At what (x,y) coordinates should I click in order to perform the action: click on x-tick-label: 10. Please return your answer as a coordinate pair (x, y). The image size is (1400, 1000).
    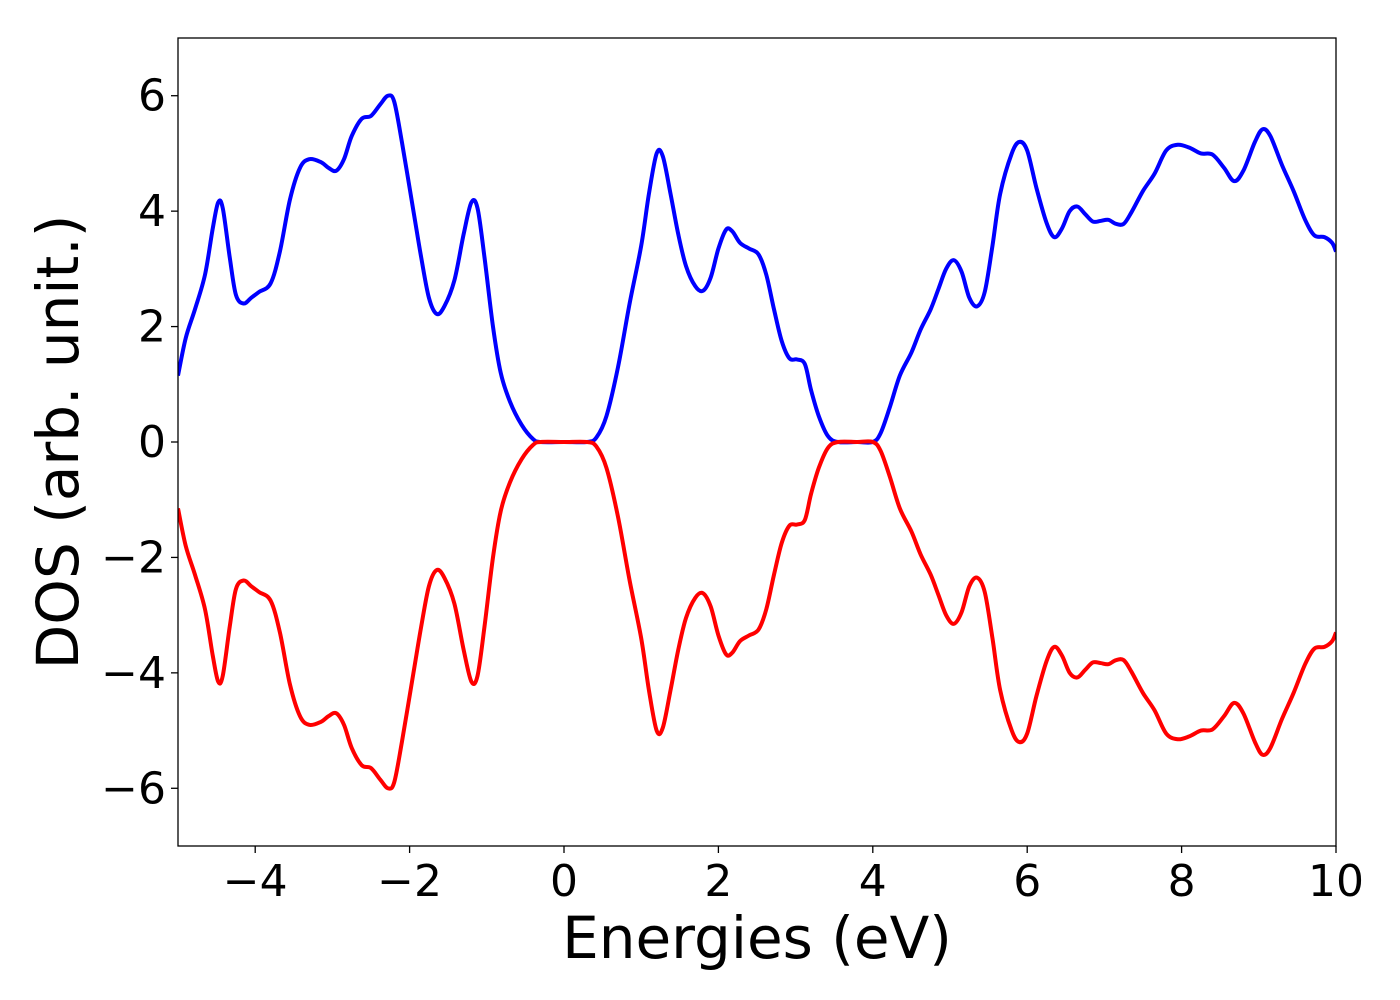
    Looking at the image, I should click on (1336, 881).